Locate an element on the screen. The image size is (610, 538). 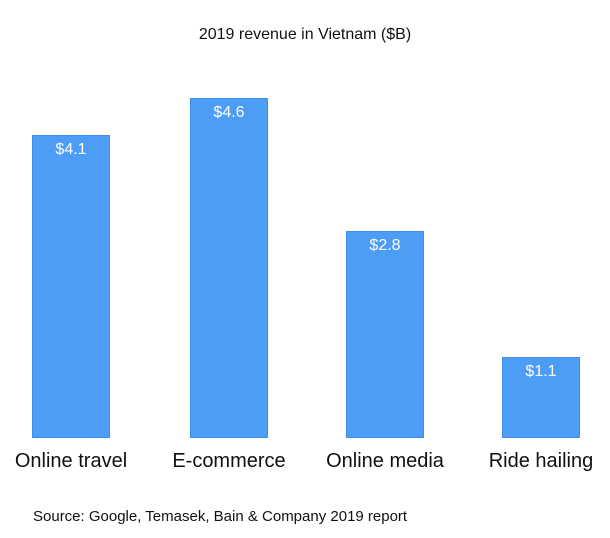
bar-online-media: $2.8 is located at coordinates (385, 334).